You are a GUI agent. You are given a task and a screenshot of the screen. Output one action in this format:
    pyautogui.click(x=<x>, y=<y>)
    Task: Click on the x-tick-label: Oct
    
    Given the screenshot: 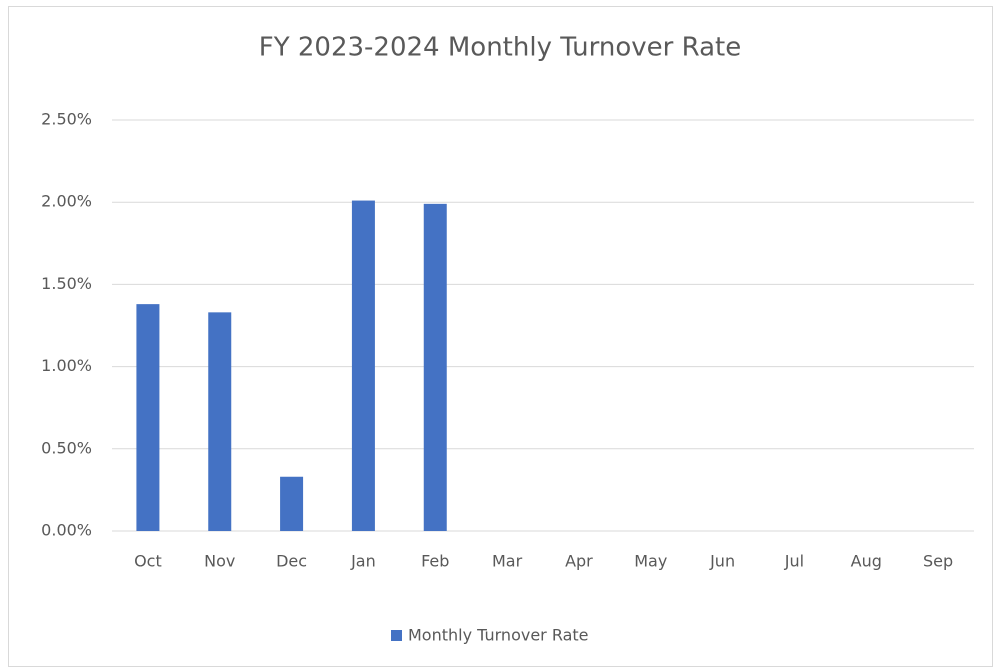 What is the action you would take?
    pyautogui.click(x=148, y=561)
    